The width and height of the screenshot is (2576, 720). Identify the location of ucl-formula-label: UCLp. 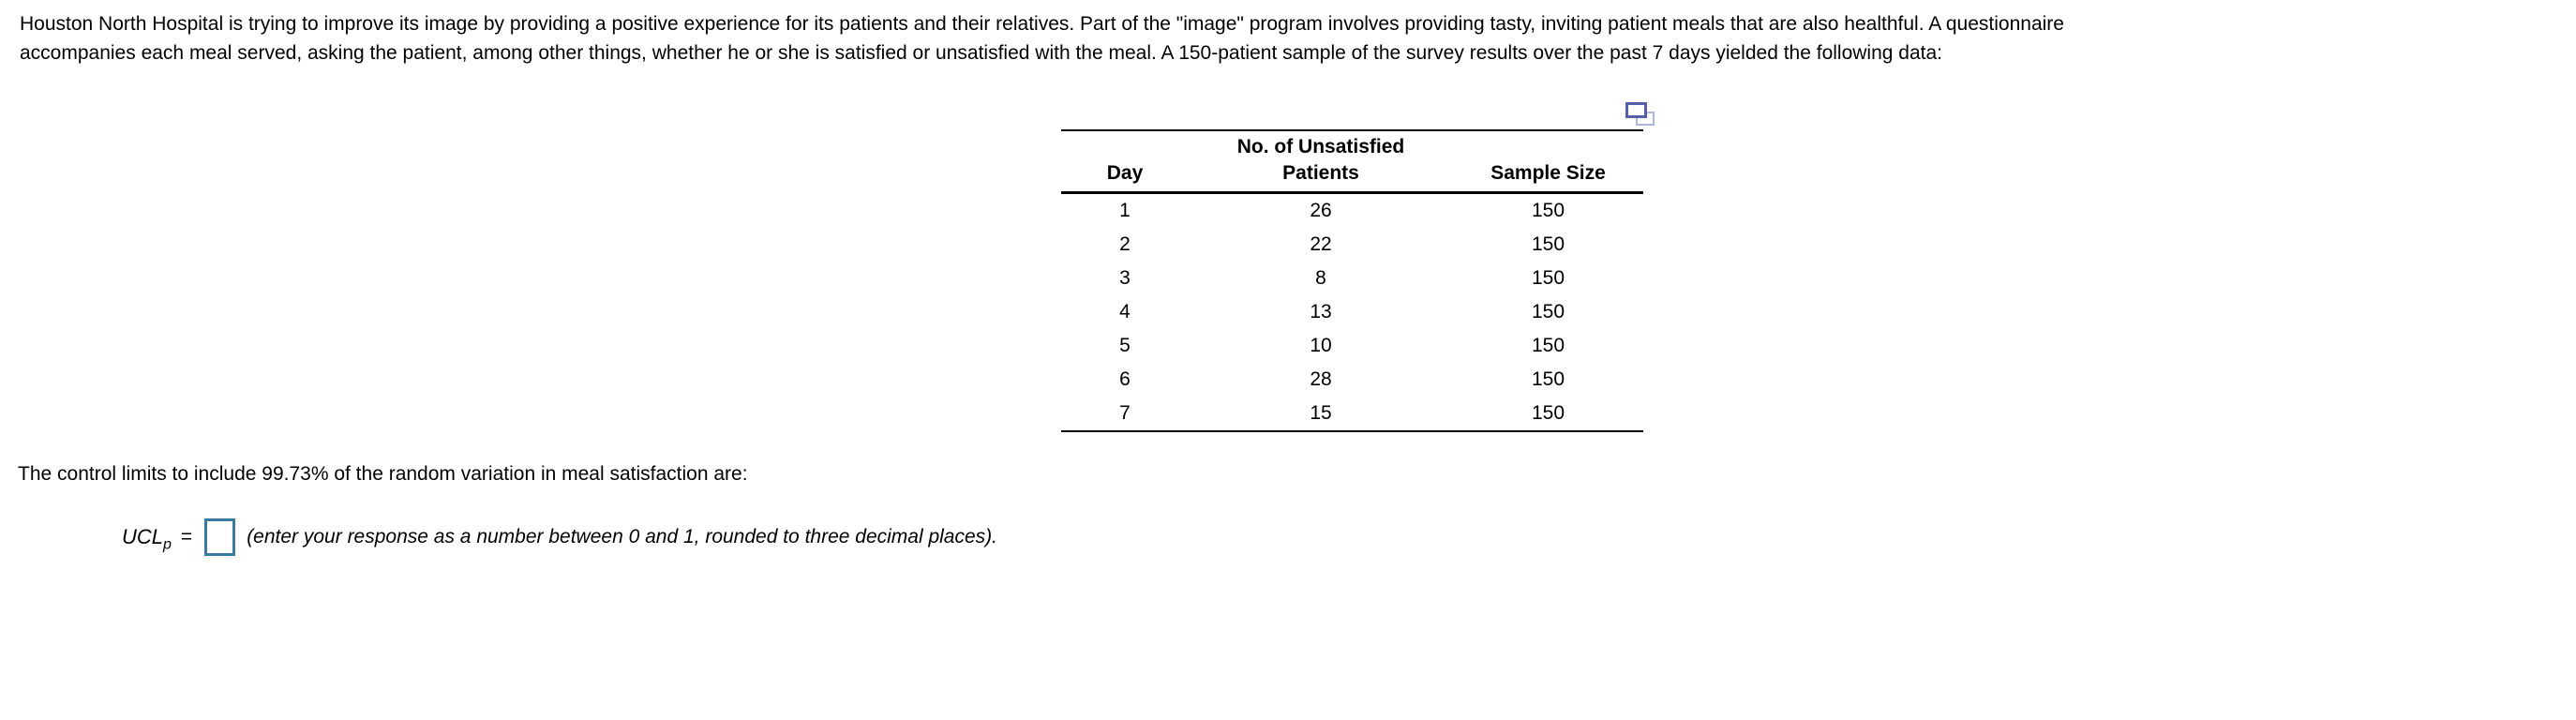
(147, 538).